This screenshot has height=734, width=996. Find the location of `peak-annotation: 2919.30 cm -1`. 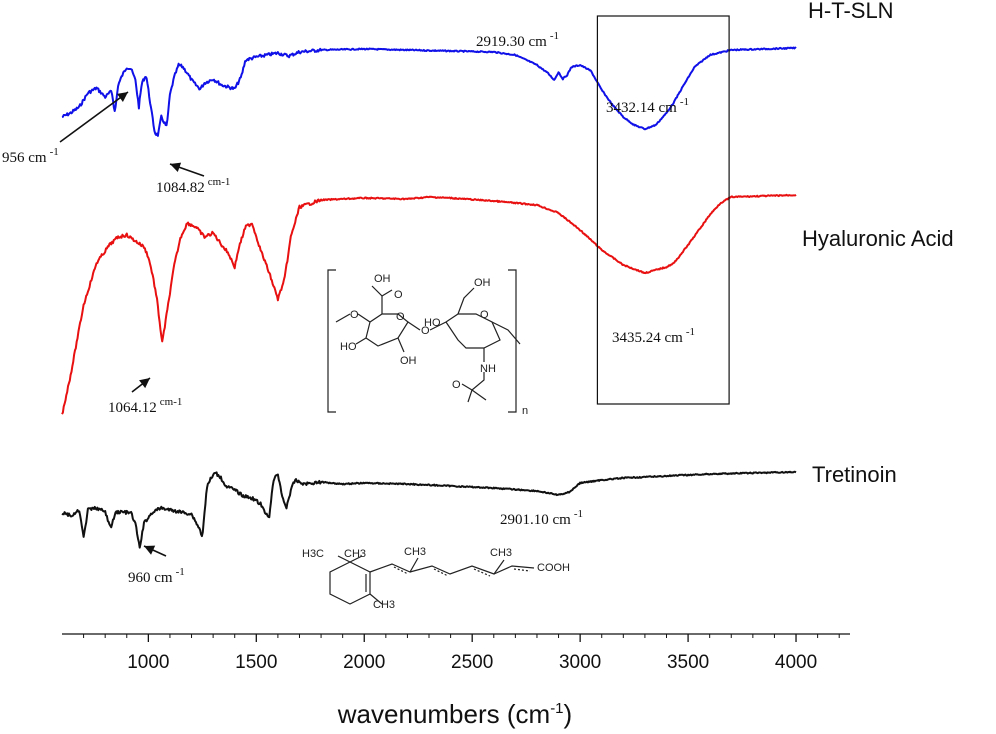

peak-annotation: 2919.30 cm -1 is located at coordinates (517, 40).